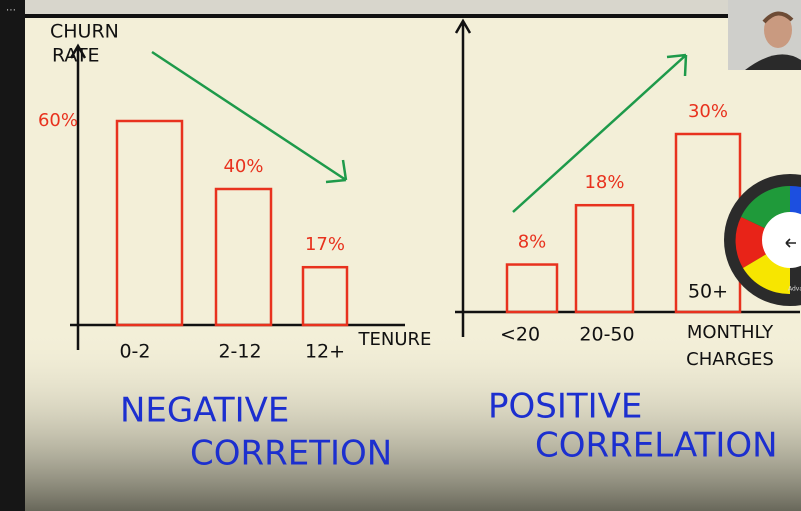  I want to click on x-tick-label: 0-2, so click(134, 352).